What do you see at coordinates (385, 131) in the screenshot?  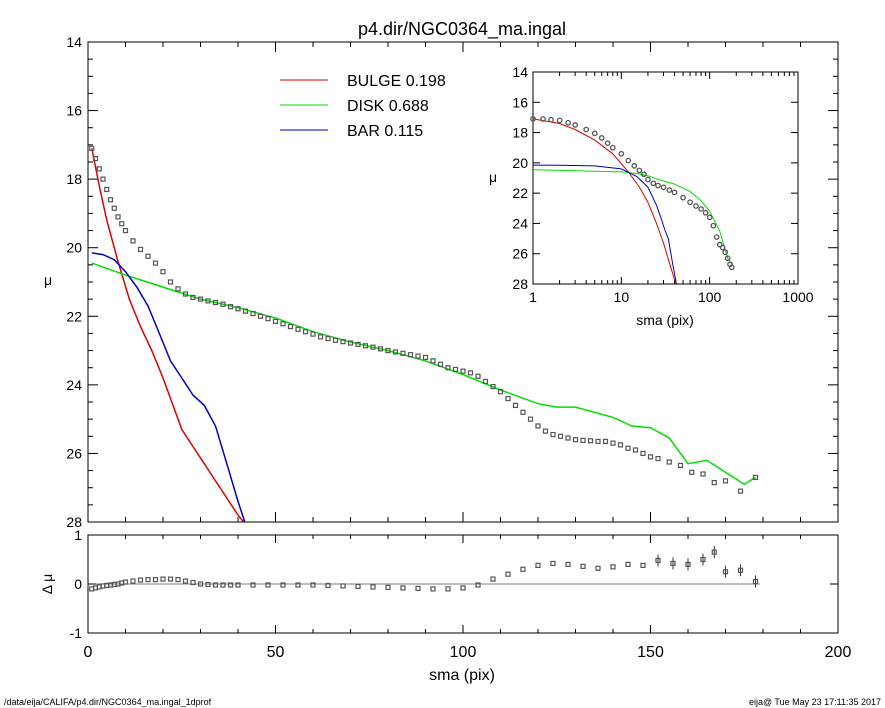 I see `legend-label-bar: BAR 0.115` at bounding box center [385, 131].